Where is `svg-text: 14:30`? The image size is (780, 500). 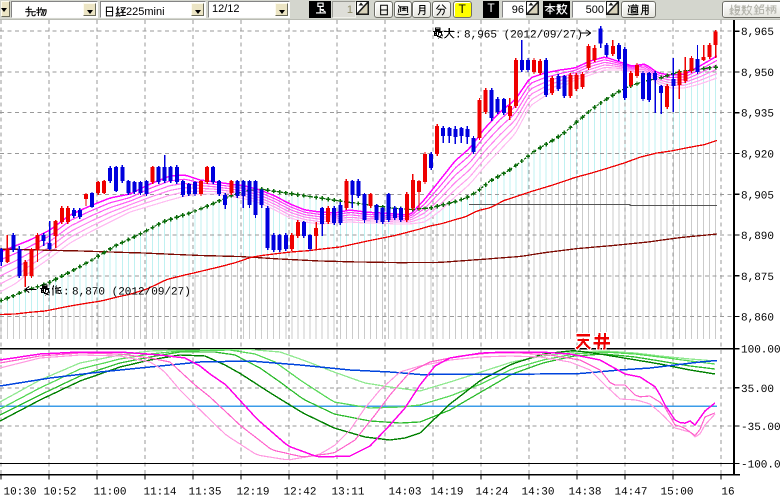 svg-text: 14:30 is located at coordinates (537, 493).